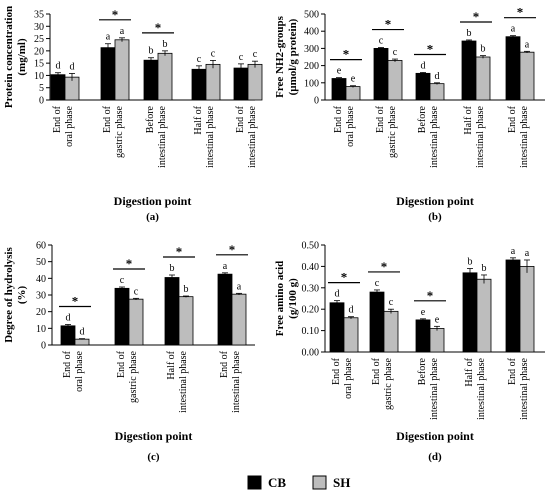 The image size is (550, 504). Describe the element at coordinates (39, 27) in the screenshot. I see `y-tick-label: 30` at that location.